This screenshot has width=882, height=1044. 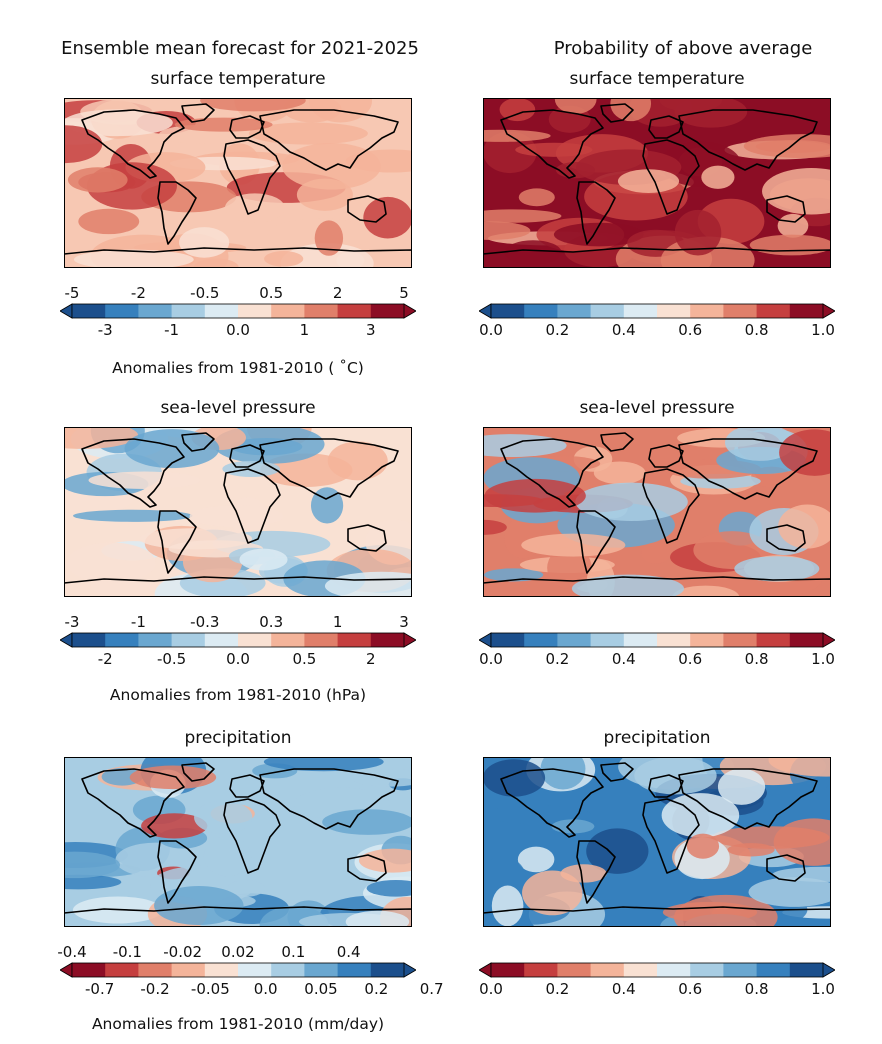 I want to click on colorbar-extend-low, so click(x=66, y=640).